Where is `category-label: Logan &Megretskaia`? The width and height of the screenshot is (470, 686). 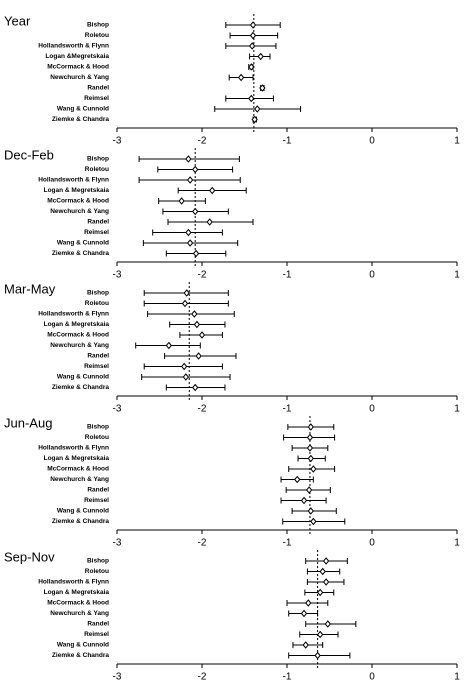 category-label: Logan &Megretskaia is located at coordinates (77, 56).